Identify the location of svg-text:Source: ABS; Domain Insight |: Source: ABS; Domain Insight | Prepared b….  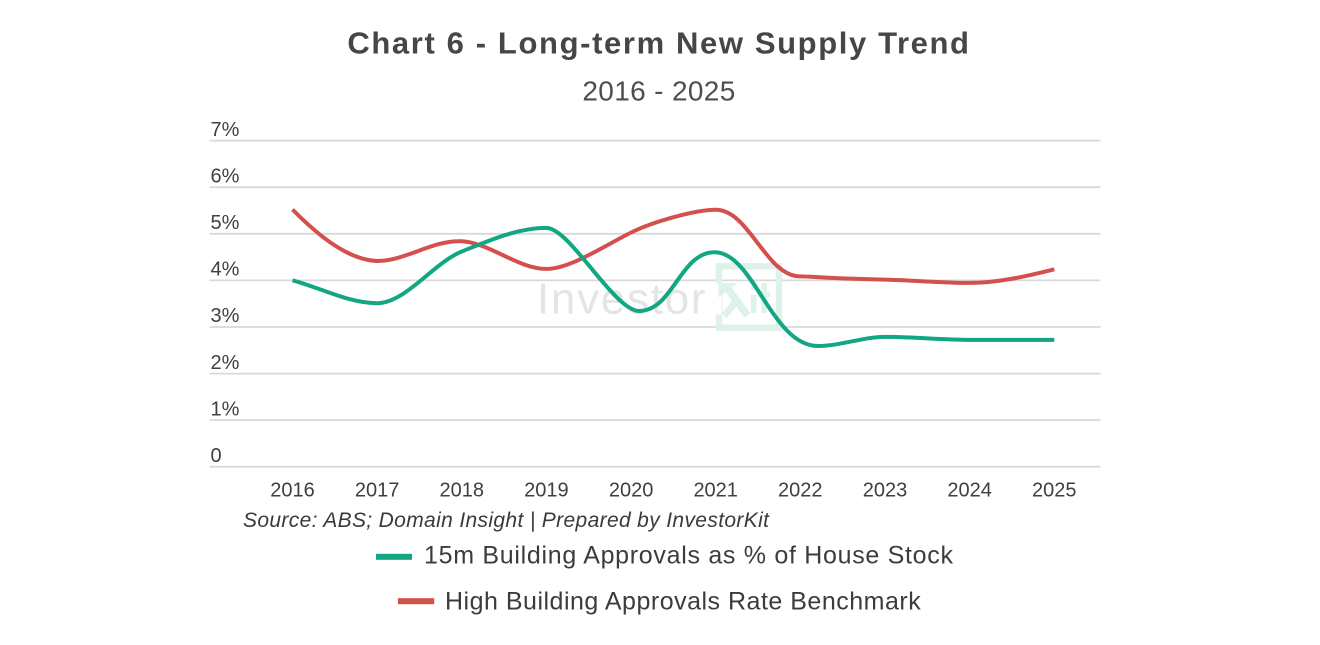
(506, 520).